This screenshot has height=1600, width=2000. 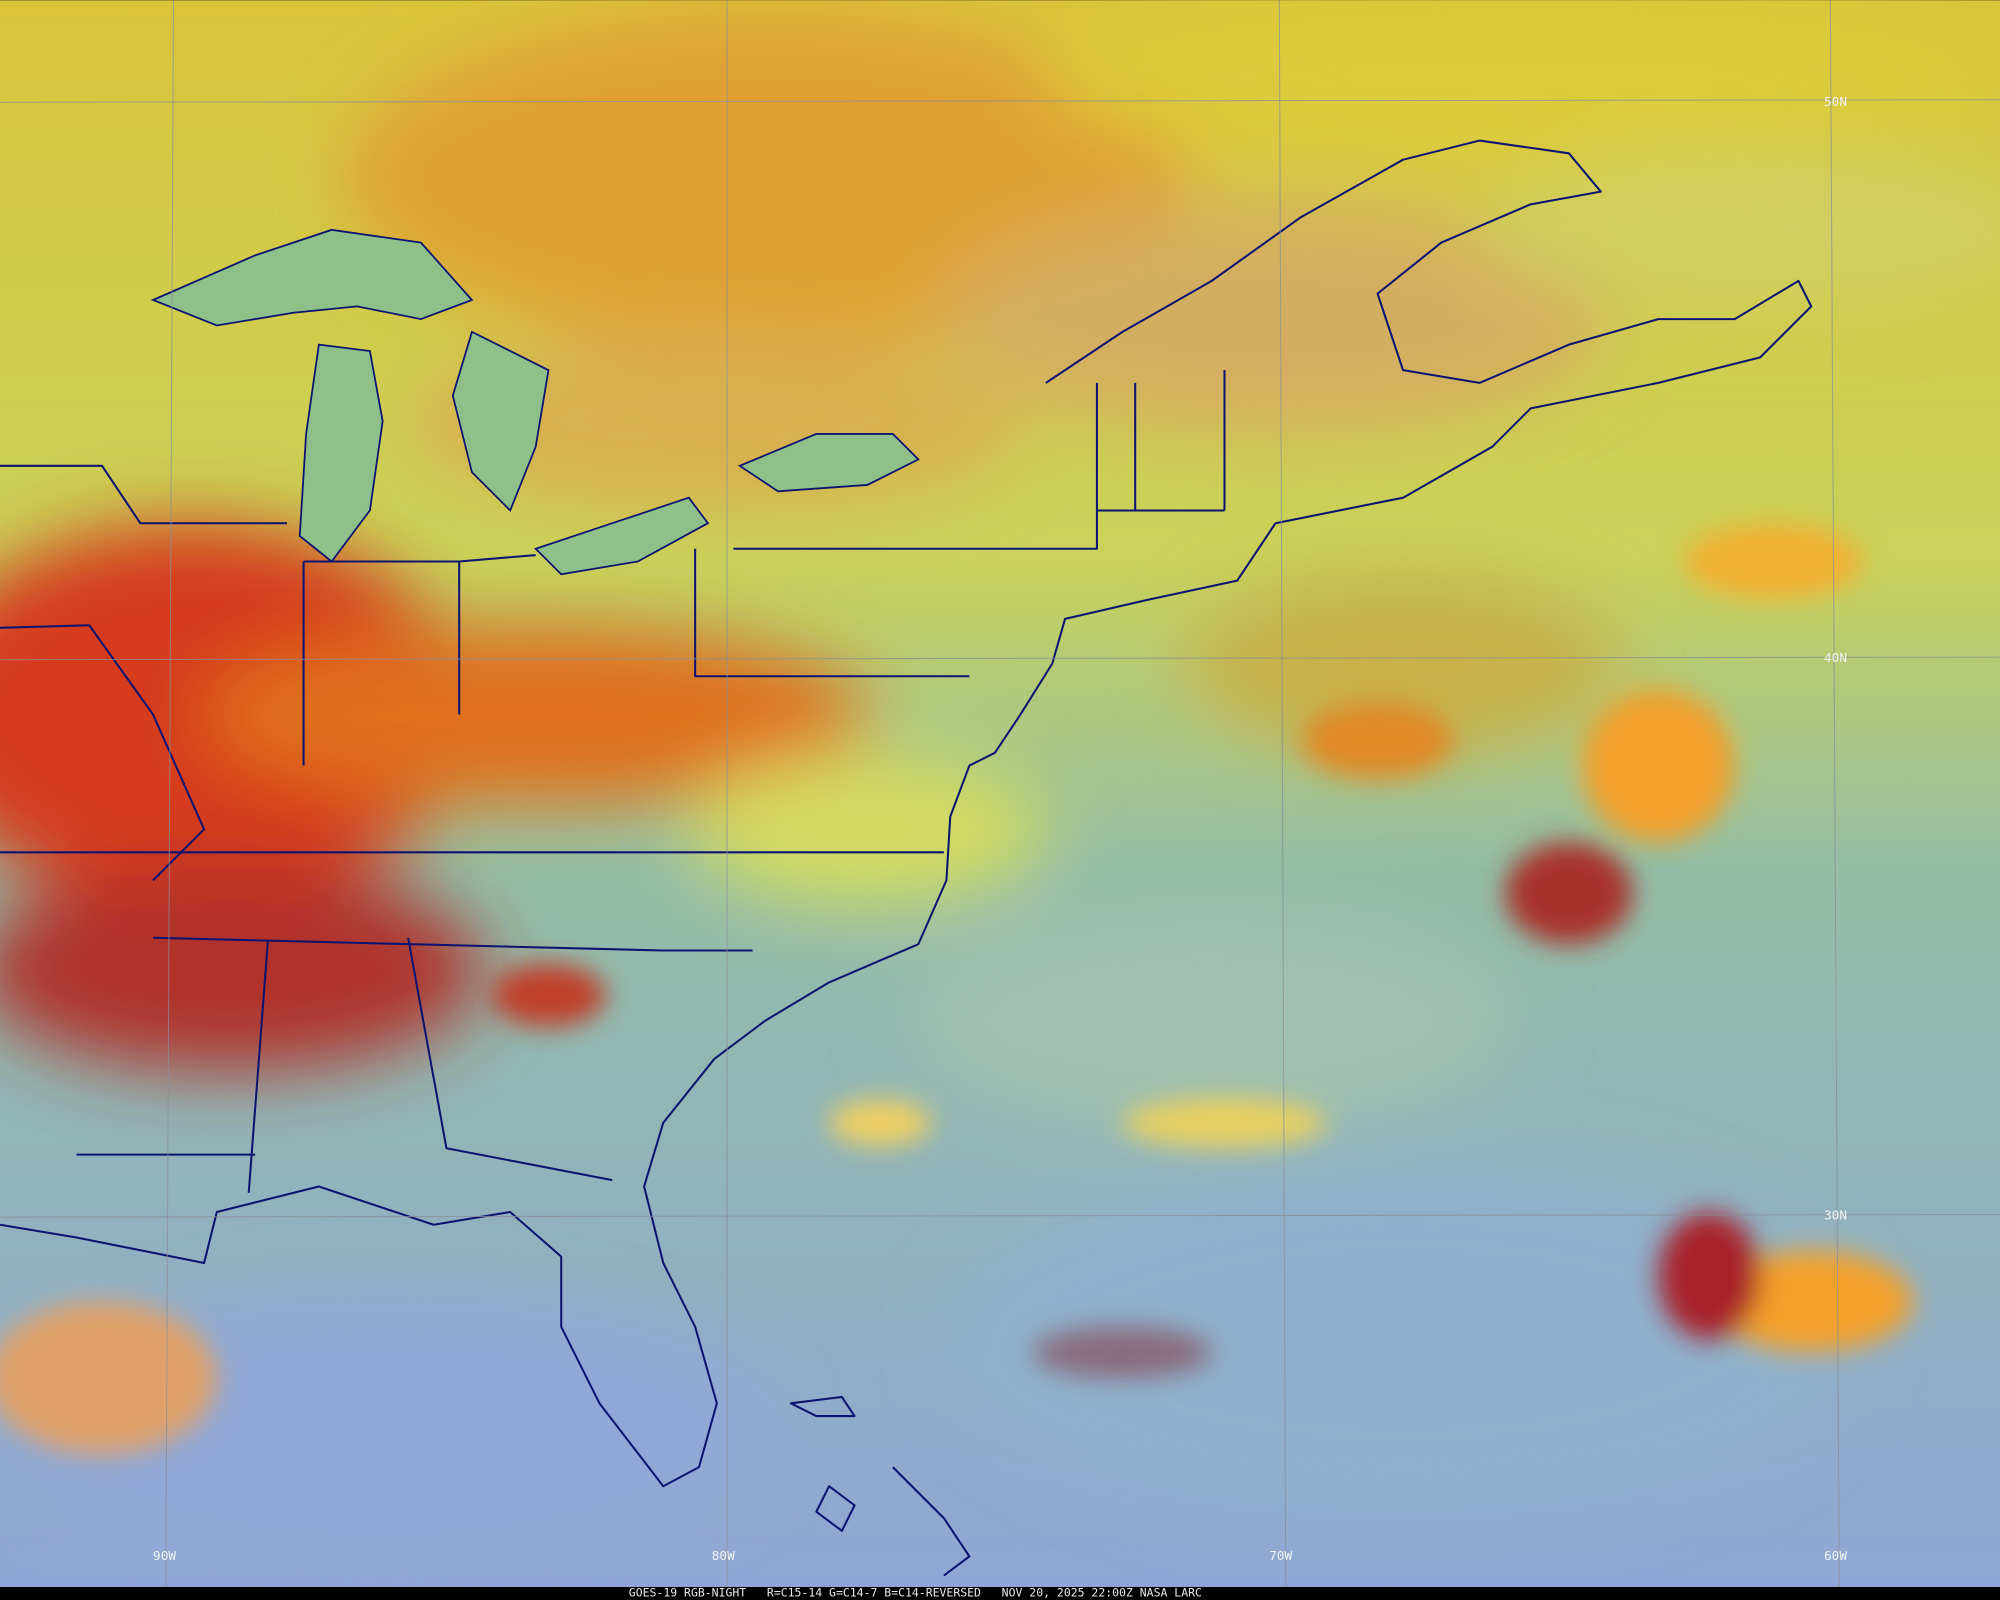 I want to click on longitude-label: 90W, so click(x=164, y=1556).